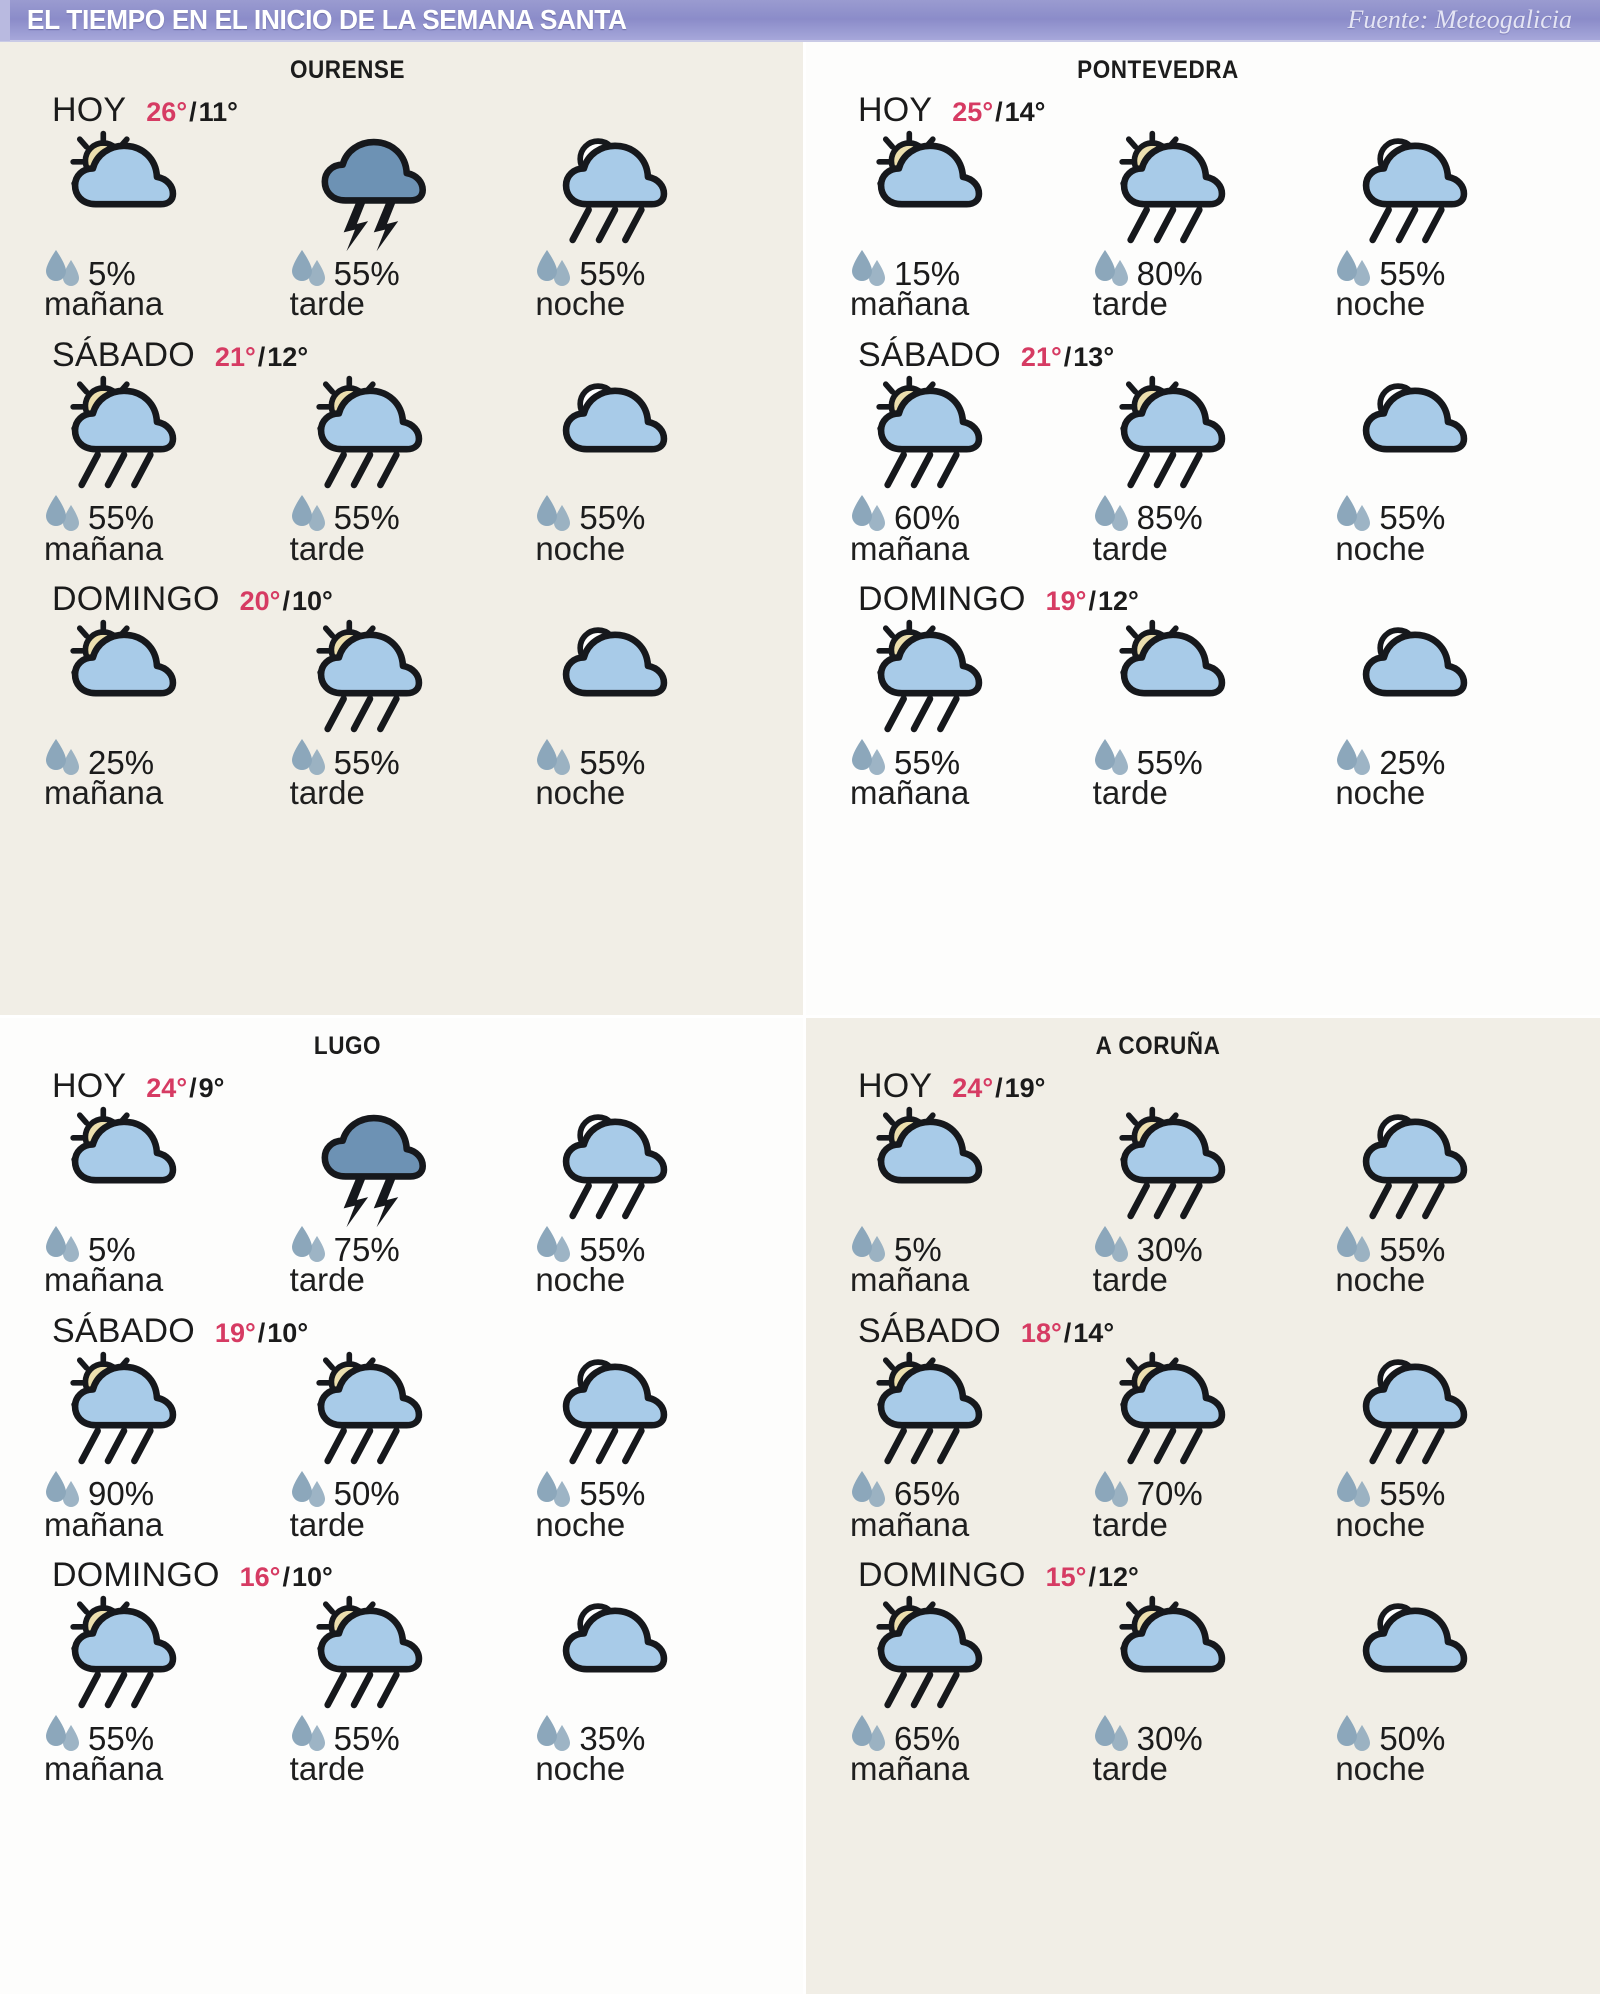 The image size is (1600, 1994). I want to click on day-header: SÁBADO 19°/10°, so click(401, 1335).